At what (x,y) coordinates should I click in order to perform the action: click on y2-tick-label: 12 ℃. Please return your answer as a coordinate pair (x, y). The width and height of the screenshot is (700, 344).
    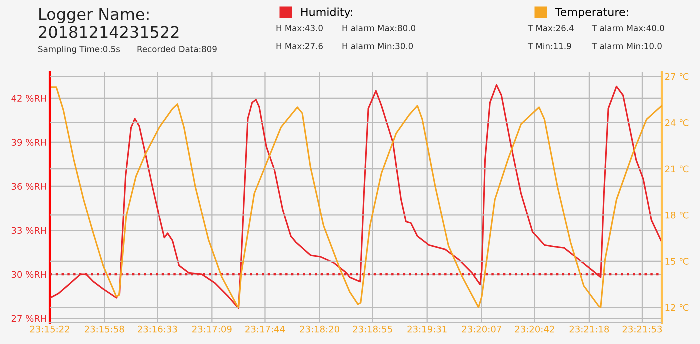
    Looking at the image, I should click on (677, 308).